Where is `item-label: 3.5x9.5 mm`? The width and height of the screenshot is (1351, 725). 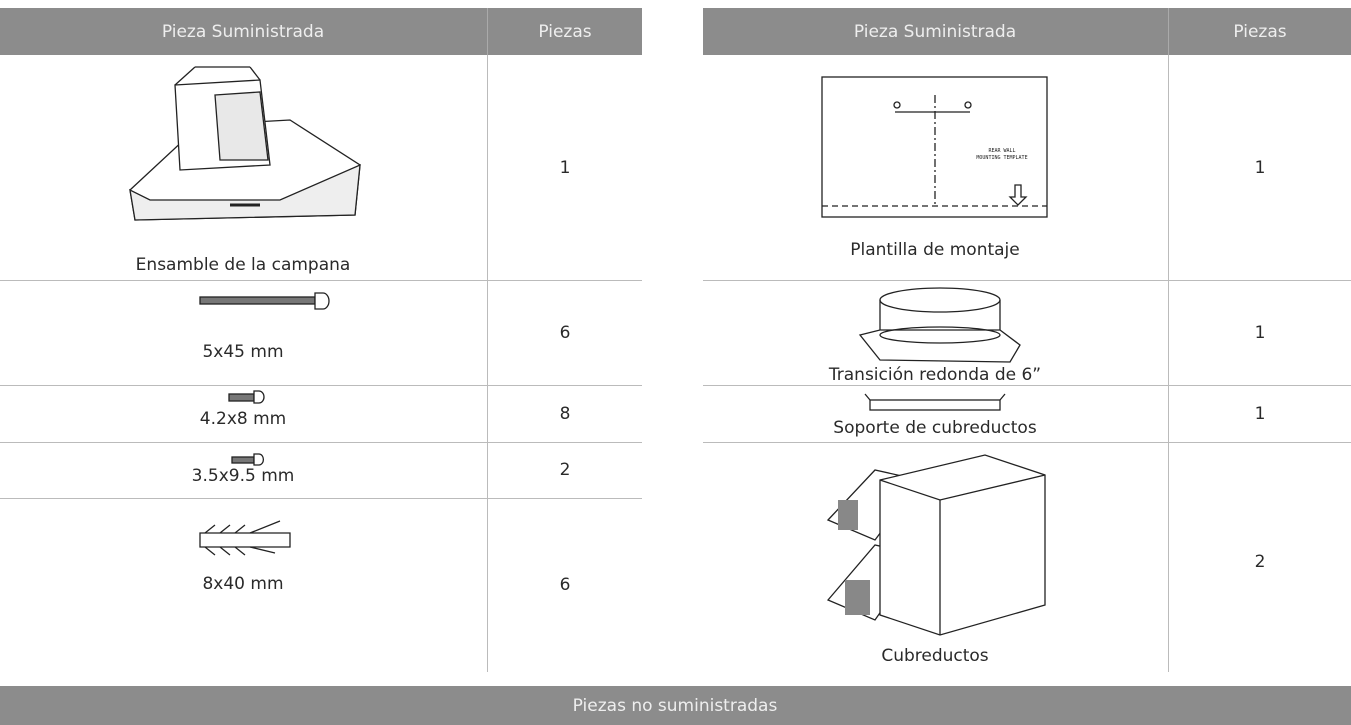 item-label: 3.5x9.5 mm is located at coordinates (243, 476).